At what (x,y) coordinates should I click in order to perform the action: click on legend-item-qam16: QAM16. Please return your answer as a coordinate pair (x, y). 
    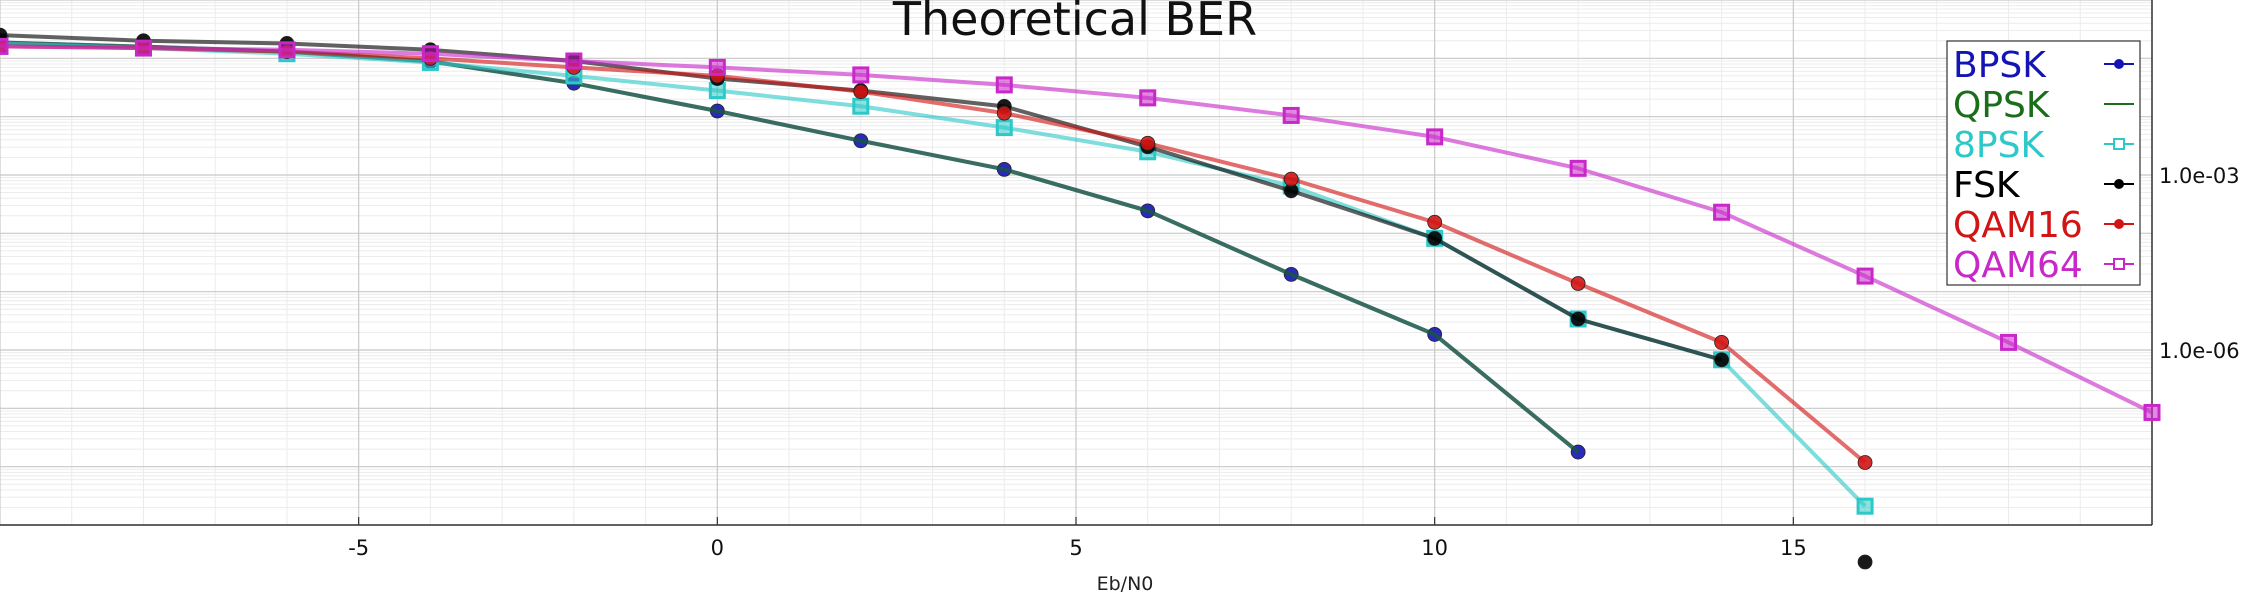
    Looking at the image, I should click on (2043, 225).